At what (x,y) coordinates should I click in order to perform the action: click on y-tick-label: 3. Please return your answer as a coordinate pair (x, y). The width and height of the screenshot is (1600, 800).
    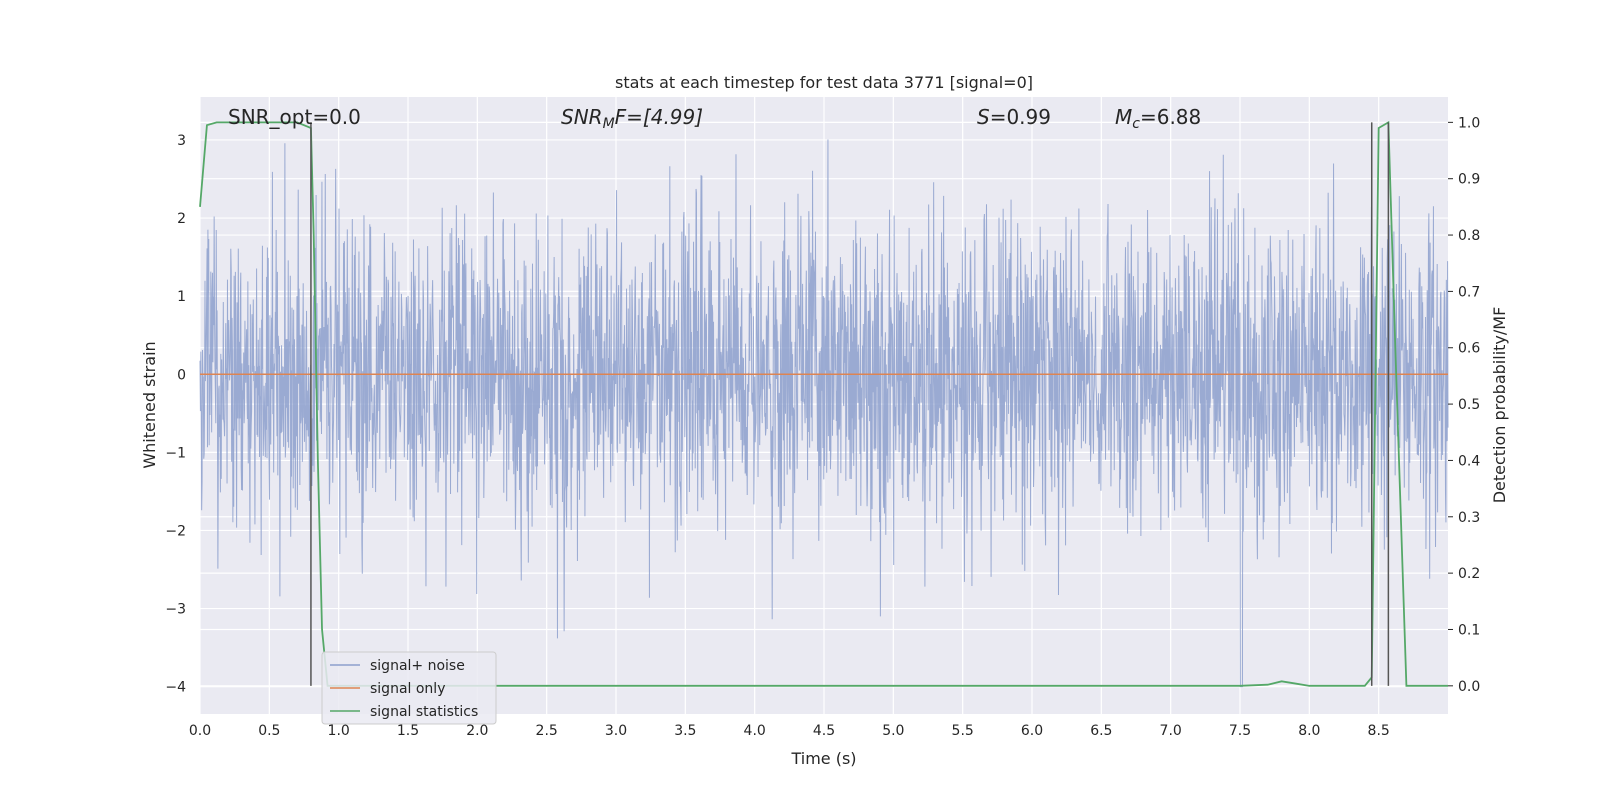
    Looking at the image, I should click on (181, 141).